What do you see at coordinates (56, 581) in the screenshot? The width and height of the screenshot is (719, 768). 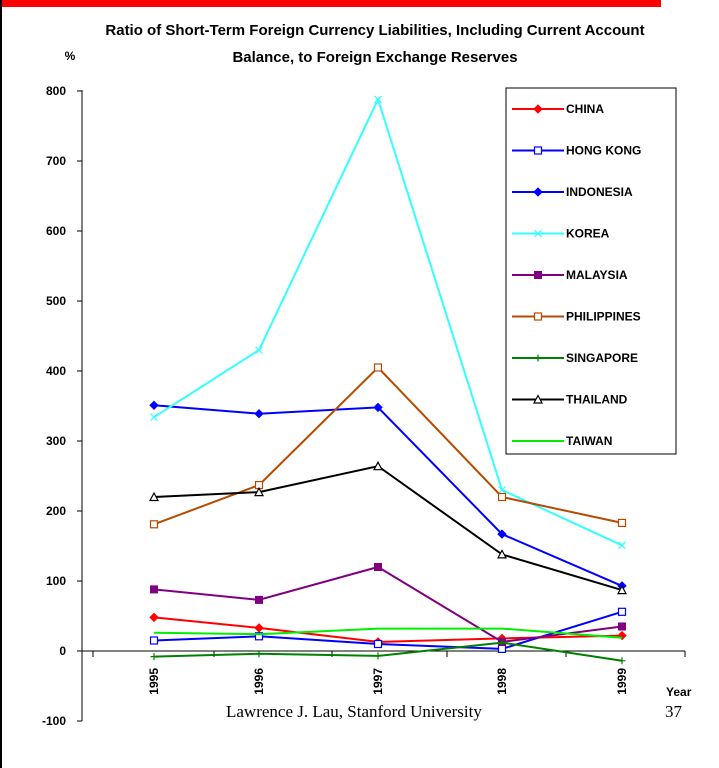 I see `y-tick-label: 100` at bounding box center [56, 581].